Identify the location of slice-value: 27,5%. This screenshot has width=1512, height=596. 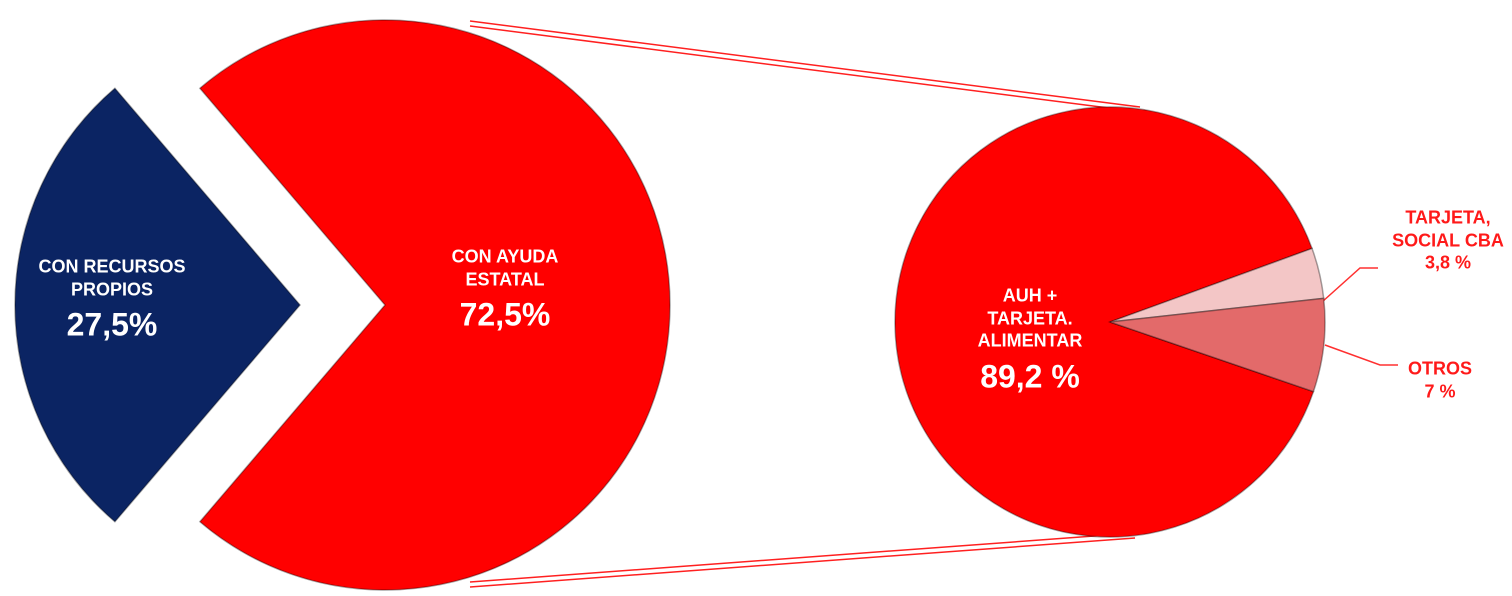
(112, 324).